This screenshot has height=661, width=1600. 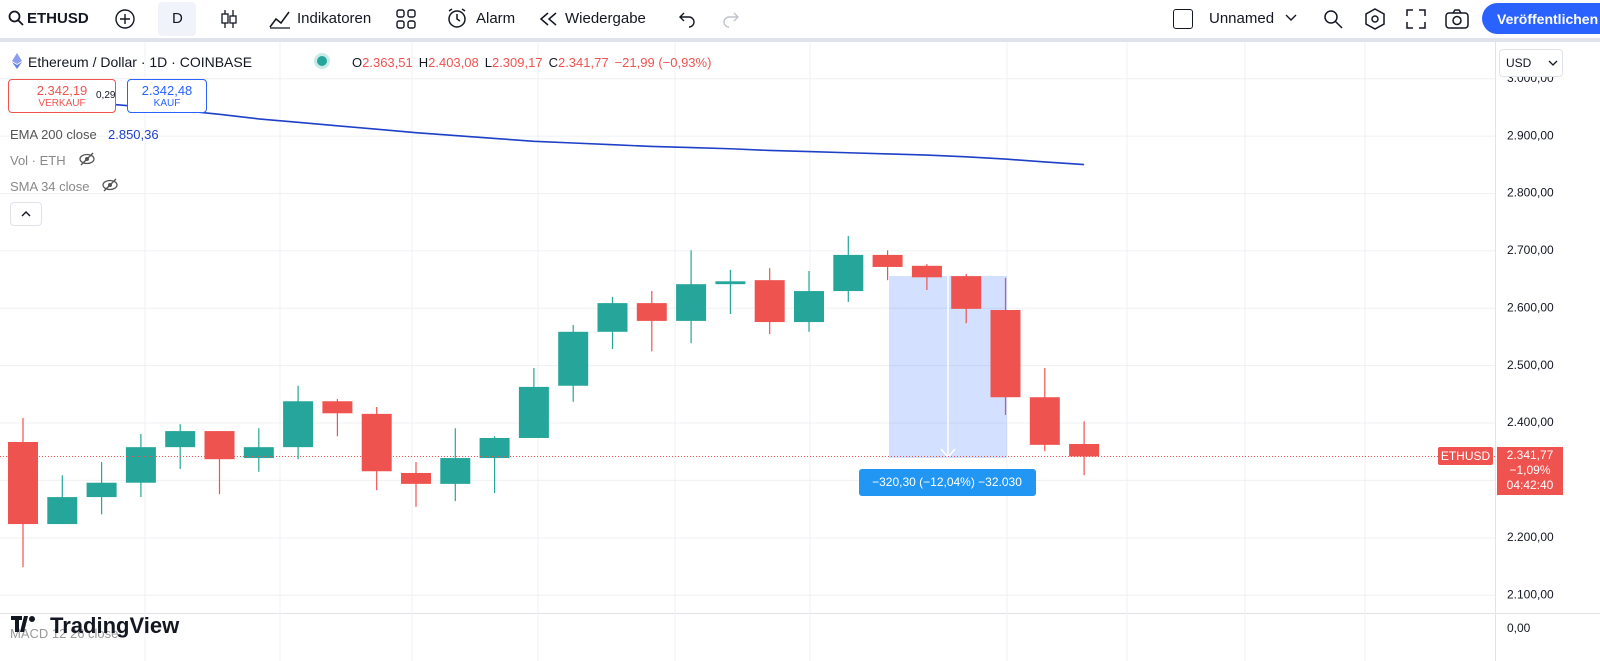 I want to click on eth-icon, so click(x=17, y=61).